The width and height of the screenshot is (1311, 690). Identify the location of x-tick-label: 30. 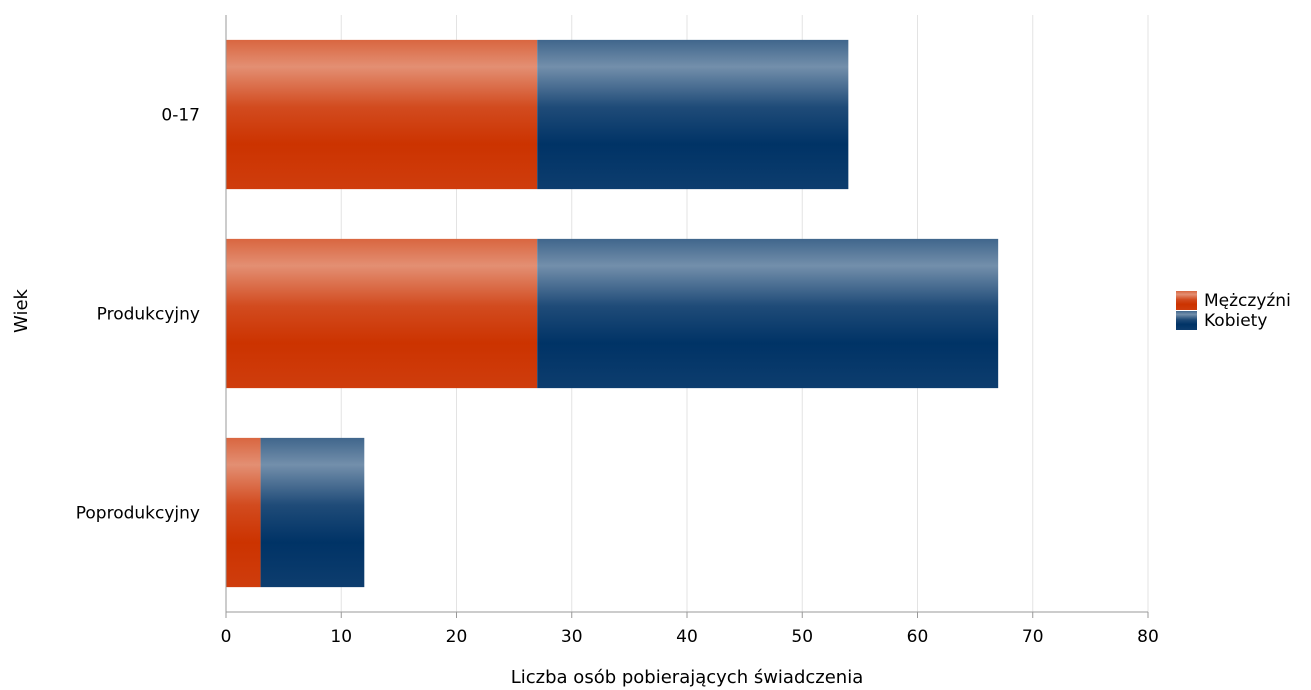
(572, 637).